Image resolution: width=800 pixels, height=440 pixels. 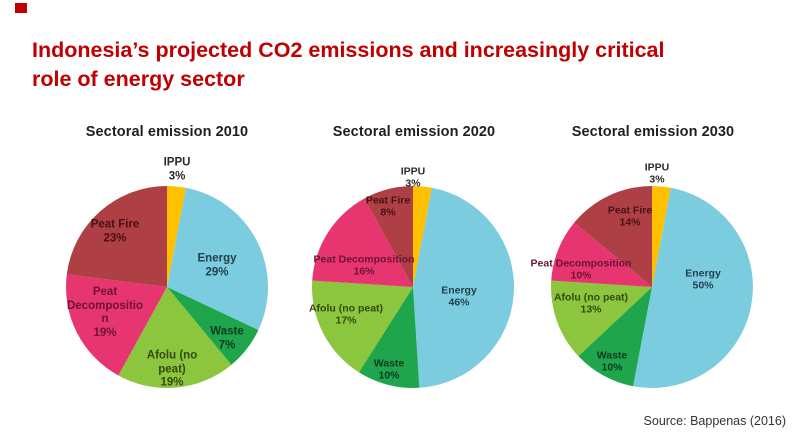 I want to click on chart-title-year: 2030, so click(x=718, y=132).